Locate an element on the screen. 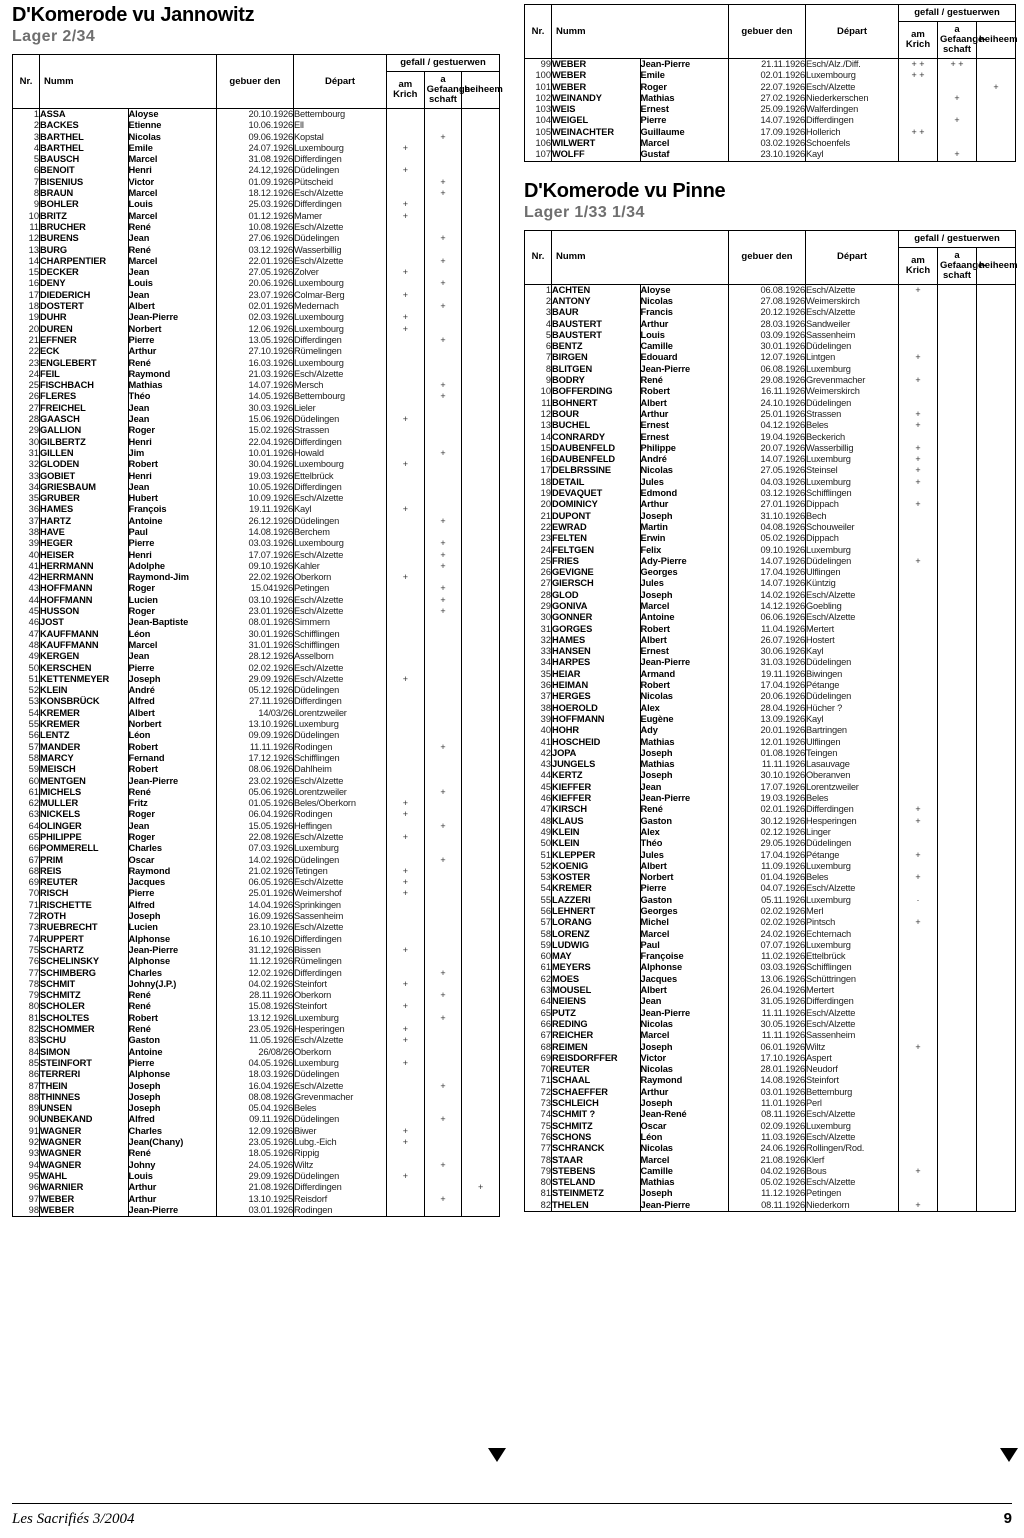 Image resolution: width=1024 pixels, height=1538 pixels. cell-birthdate: 02.01.1926 is located at coordinates (767, 76).